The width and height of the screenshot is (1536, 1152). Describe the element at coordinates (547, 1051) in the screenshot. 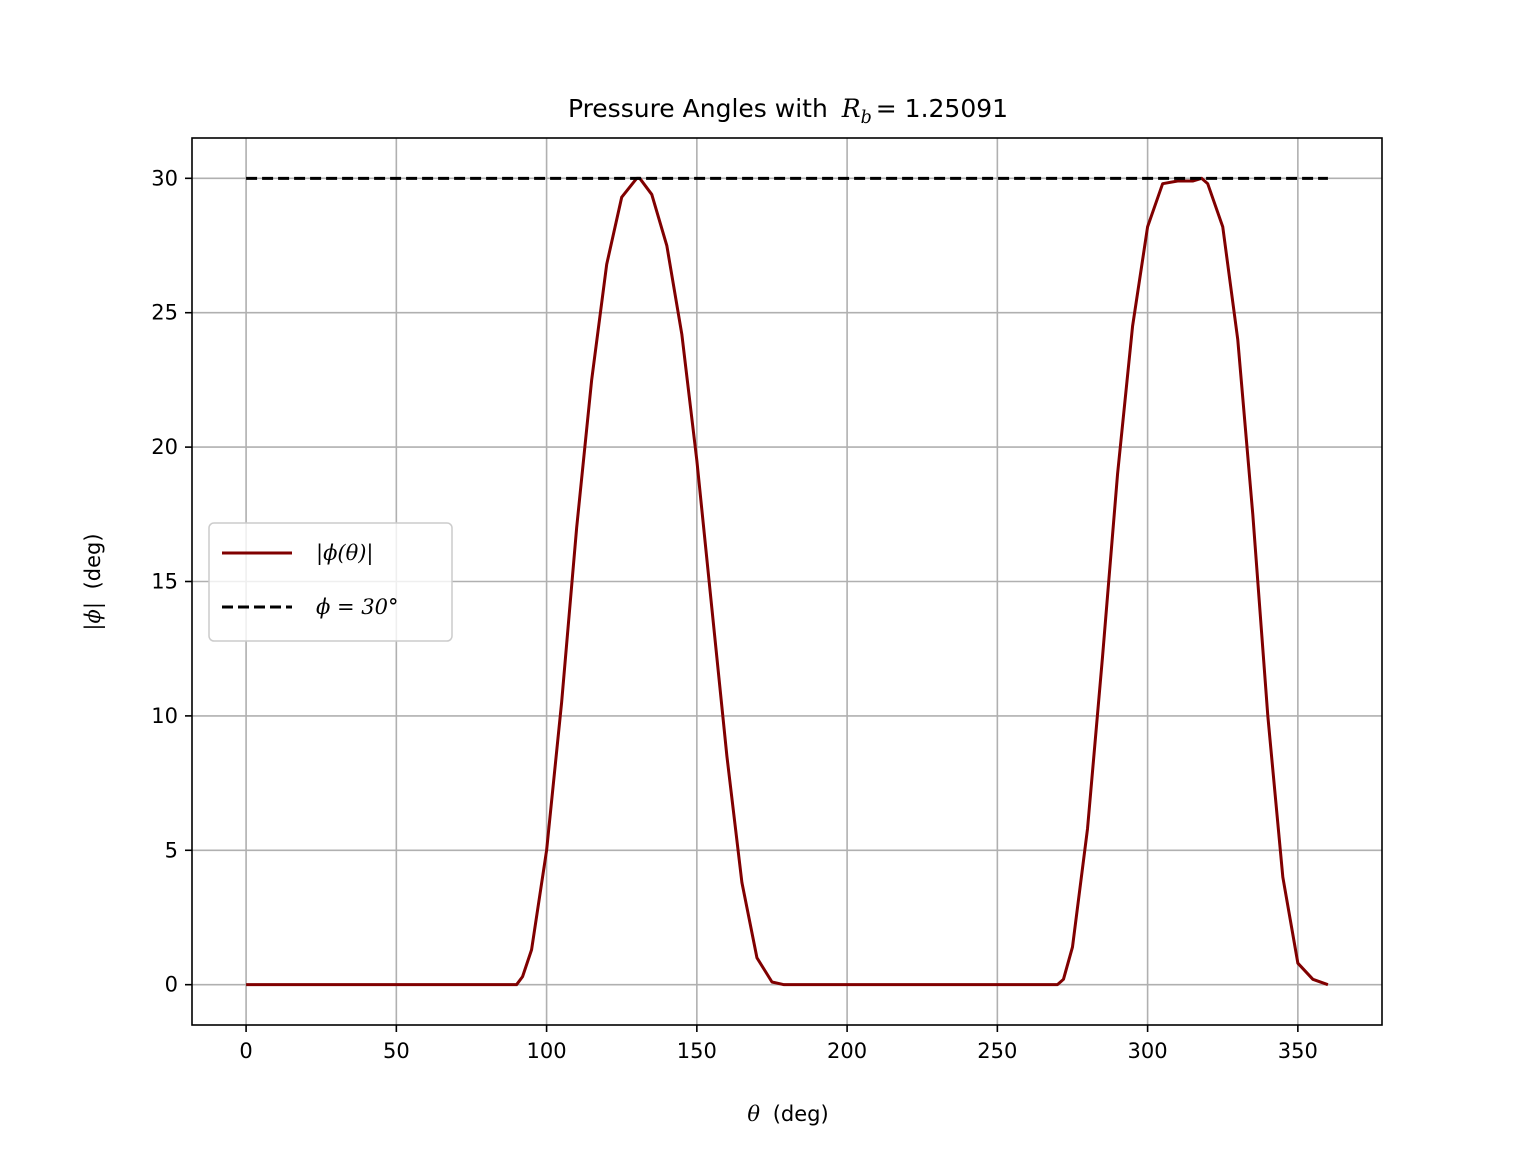

I see `x-tick-label: 100` at that location.